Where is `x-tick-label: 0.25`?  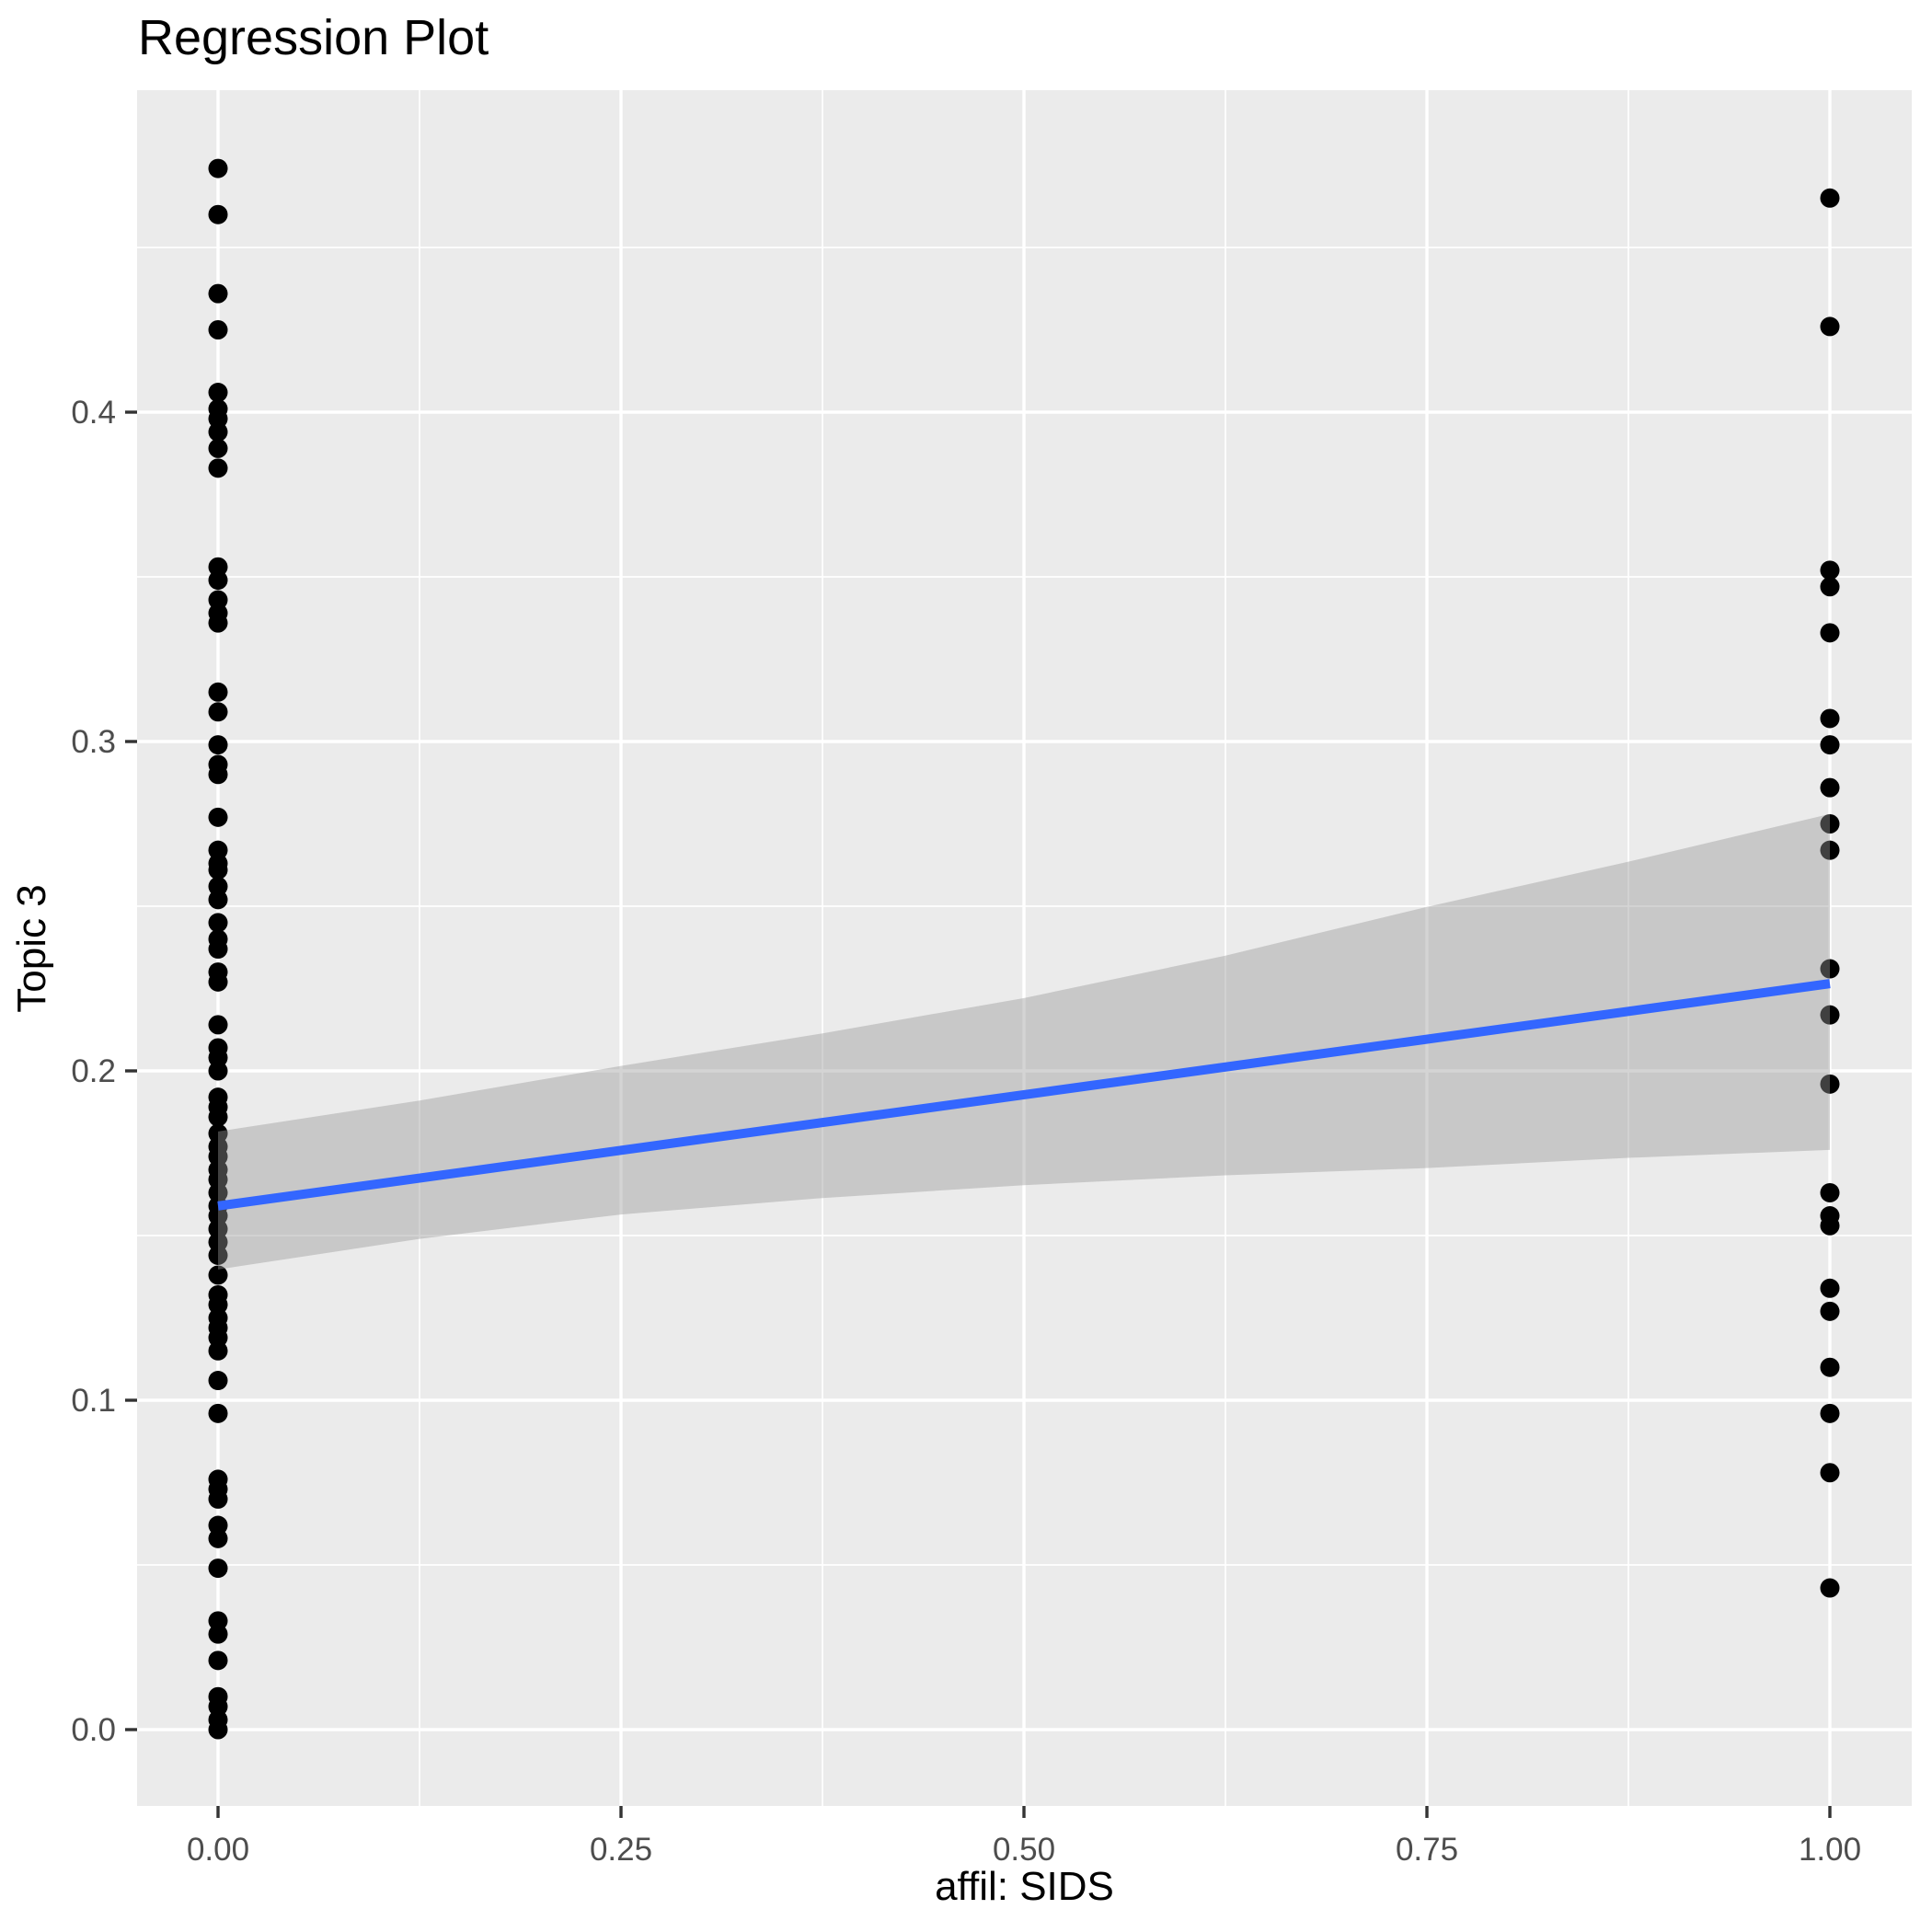 x-tick-label: 0.25 is located at coordinates (621, 1850).